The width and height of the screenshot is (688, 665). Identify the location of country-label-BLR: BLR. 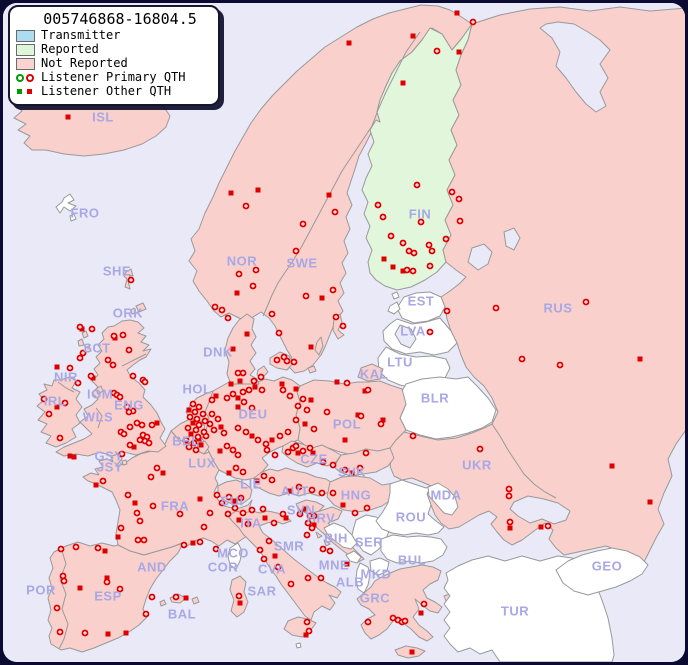
(435, 398).